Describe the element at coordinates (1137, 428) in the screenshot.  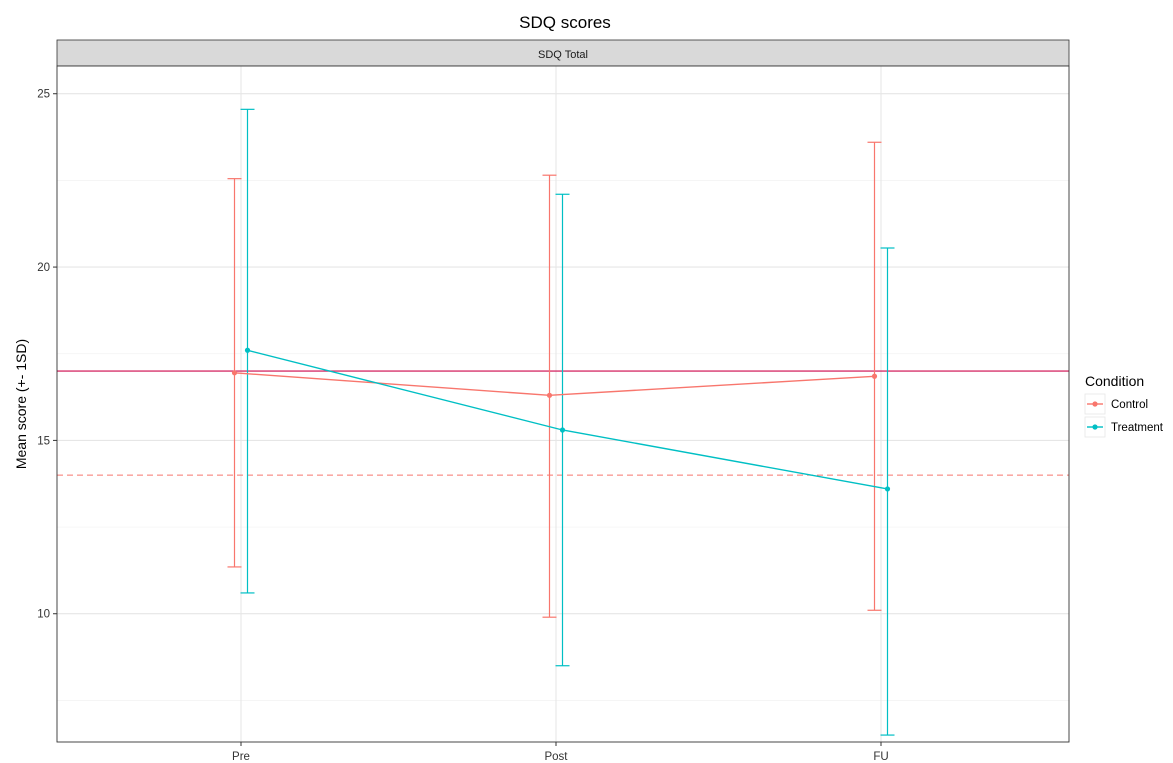
I see `legend-label-treatment: Treatment` at that location.